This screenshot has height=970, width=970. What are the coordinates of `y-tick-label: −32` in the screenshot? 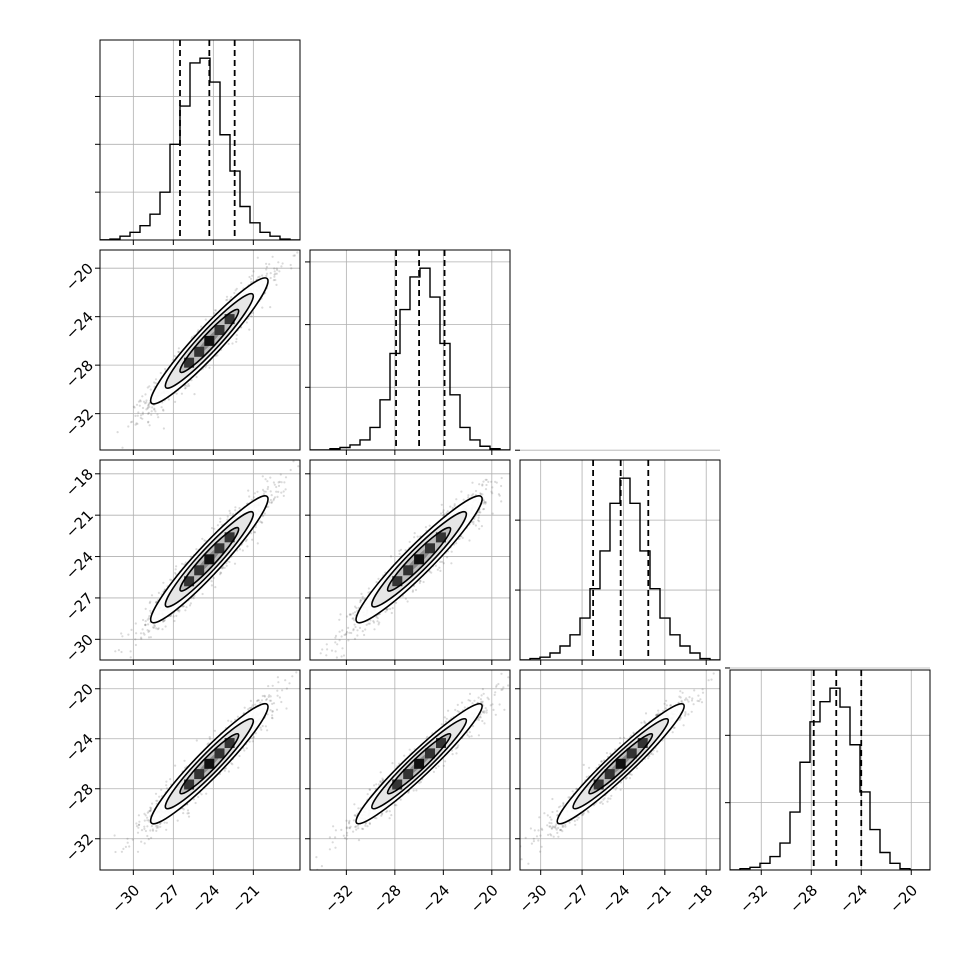 It's located at (79, 422).